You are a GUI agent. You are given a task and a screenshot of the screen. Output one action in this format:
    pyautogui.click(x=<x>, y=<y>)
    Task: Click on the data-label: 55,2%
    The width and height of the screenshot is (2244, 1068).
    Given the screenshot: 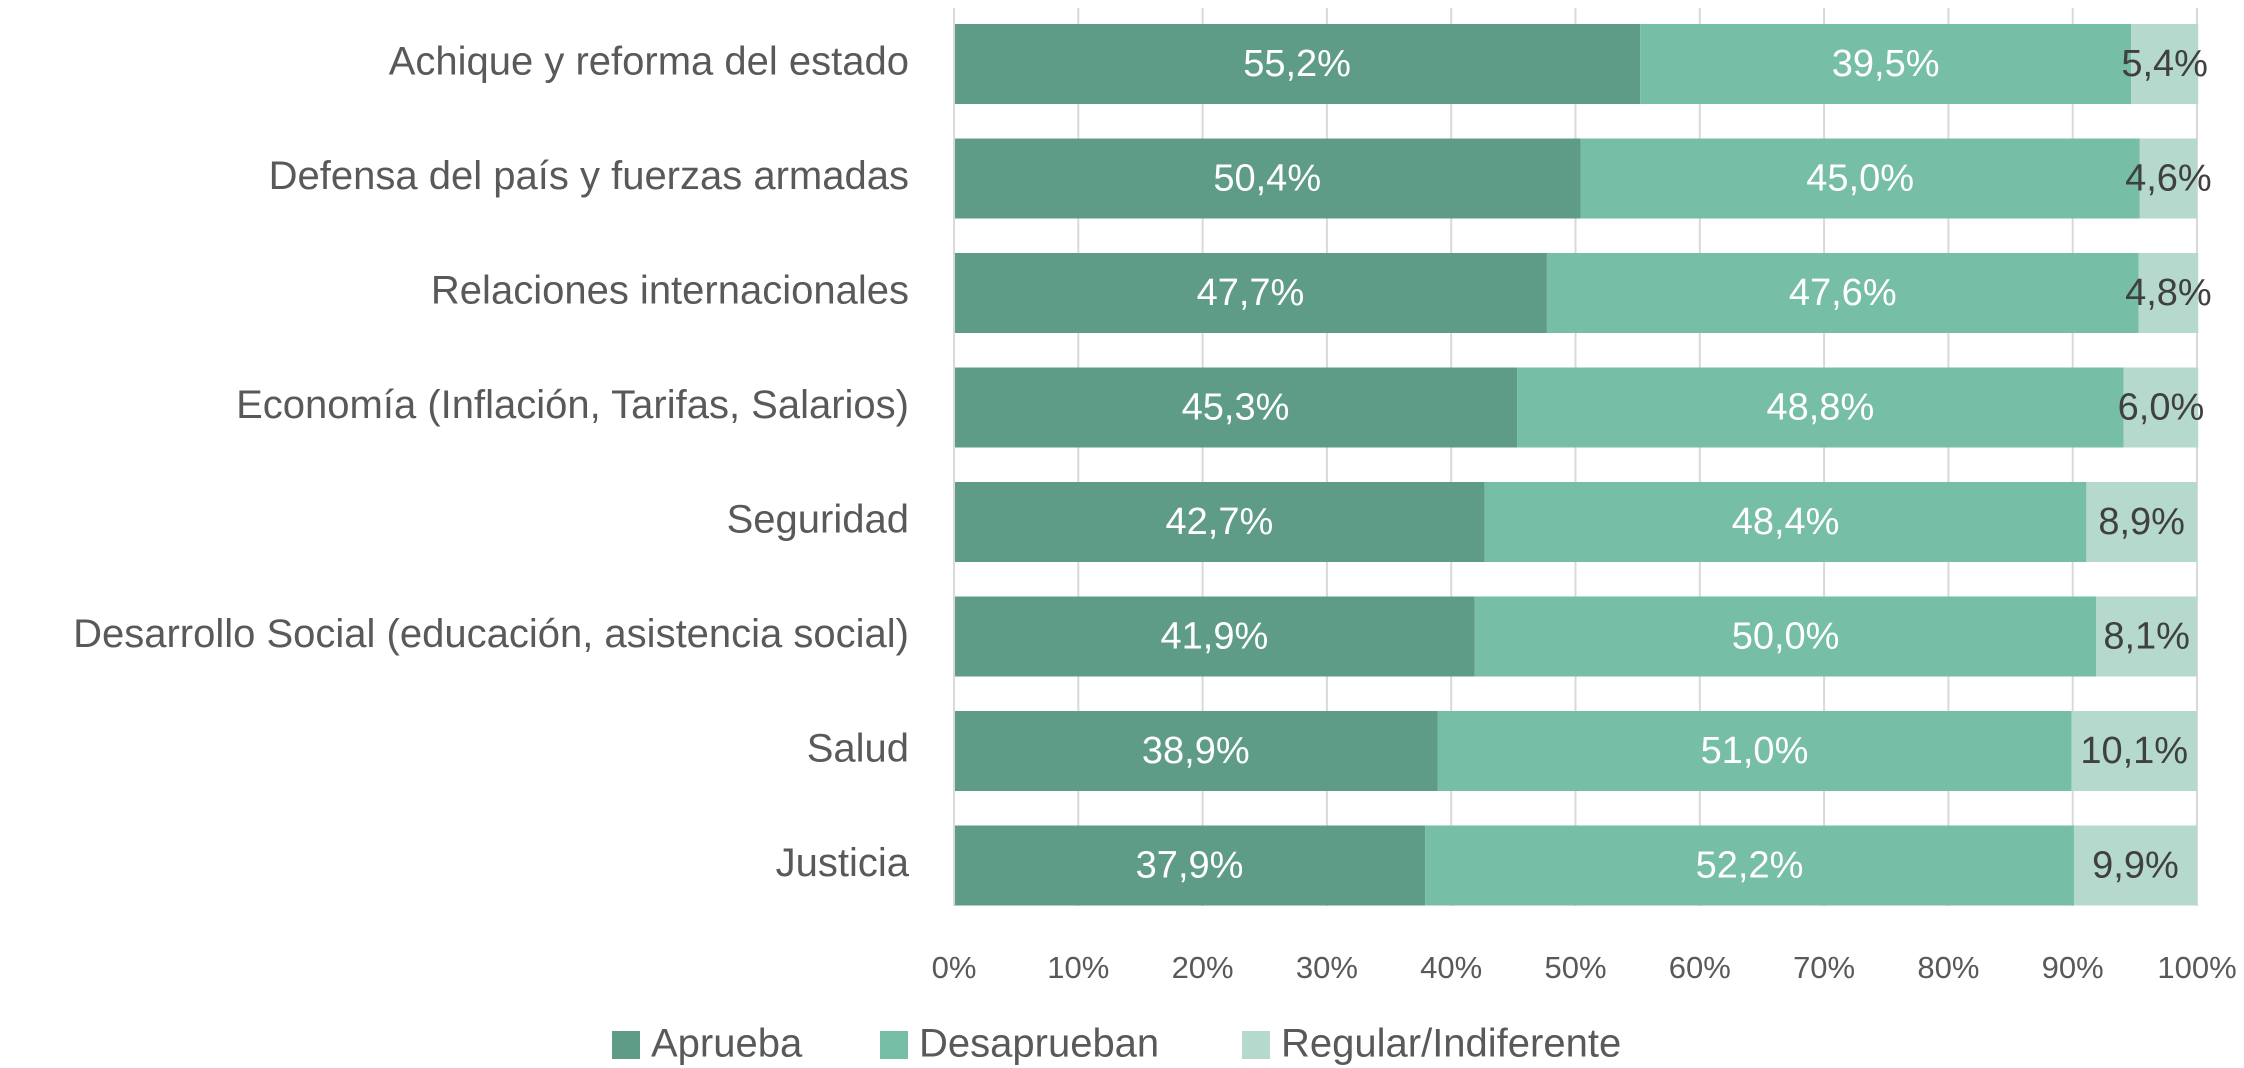 What is the action you would take?
    pyautogui.click(x=1297, y=64)
    